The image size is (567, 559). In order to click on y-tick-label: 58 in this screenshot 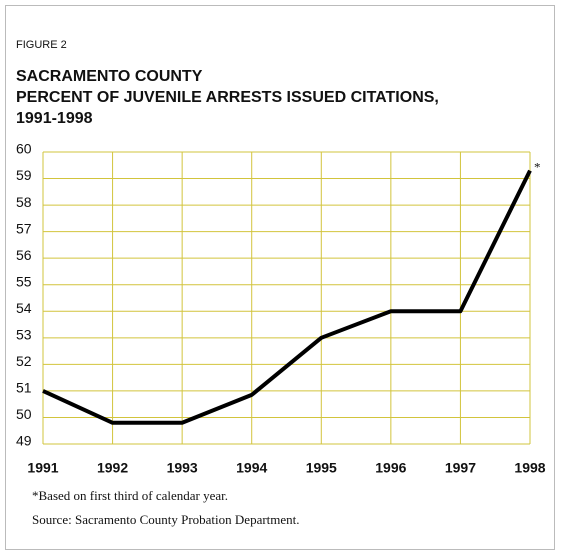, I will do `click(24, 202)`.